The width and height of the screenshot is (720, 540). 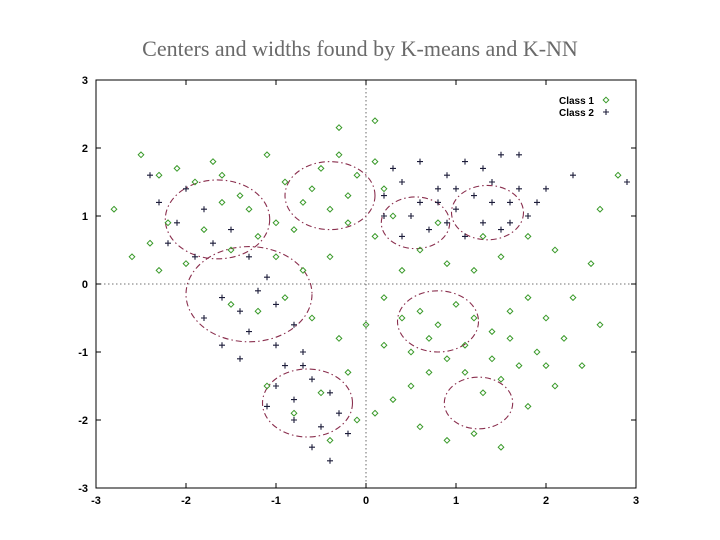 I want to click on y-tick-label: -1, so click(x=83, y=353).